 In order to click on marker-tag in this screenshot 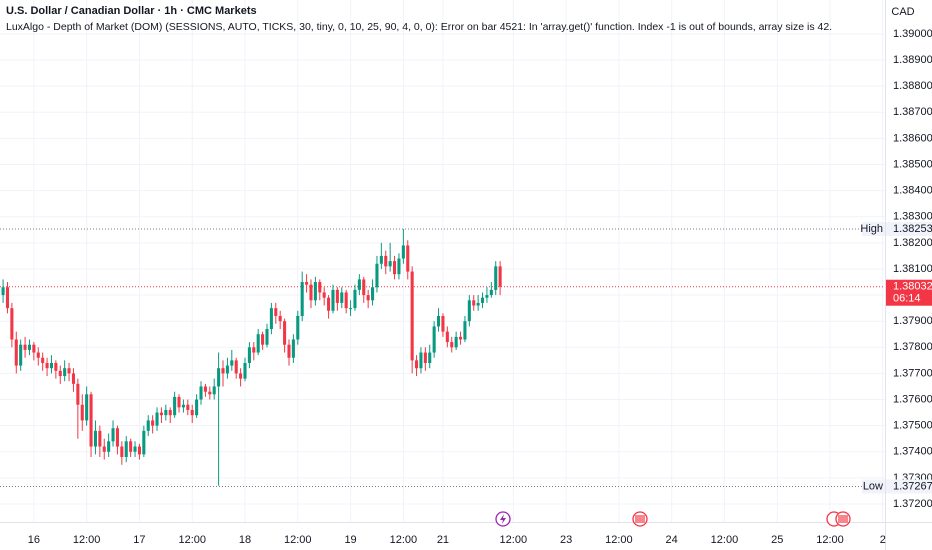, I will do `click(873, 229)`.